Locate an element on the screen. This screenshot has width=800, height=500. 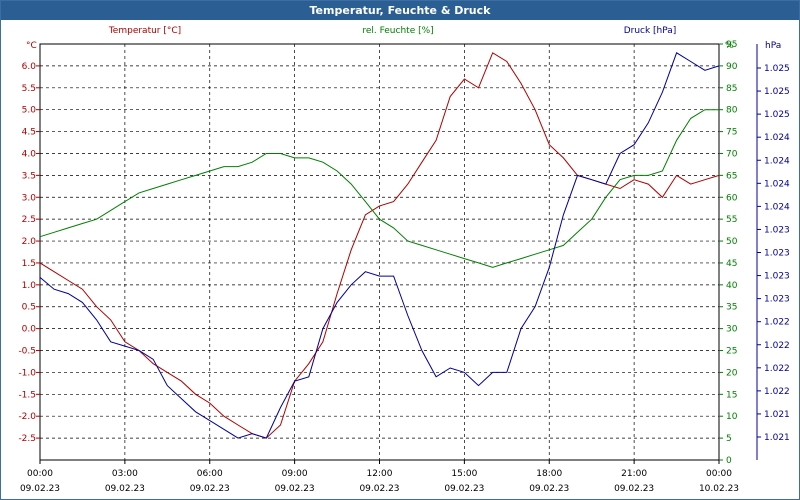
humidity-tick-label: 85 is located at coordinates (731, 89).